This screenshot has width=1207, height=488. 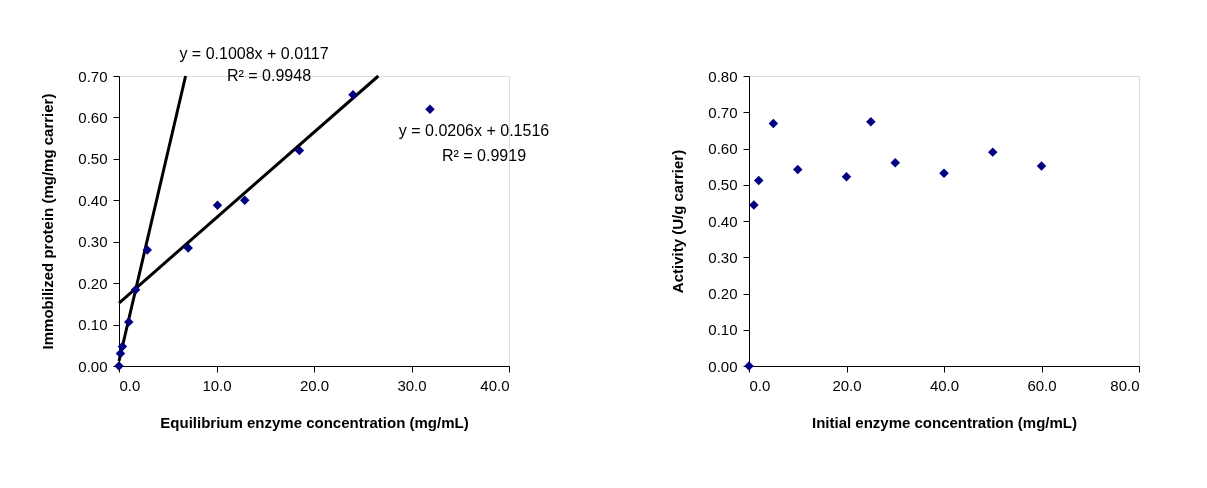 What do you see at coordinates (944, 422) in the screenshot?
I see `x-axis-title: Initial enzyme concentration (mg/mL)` at bounding box center [944, 422].